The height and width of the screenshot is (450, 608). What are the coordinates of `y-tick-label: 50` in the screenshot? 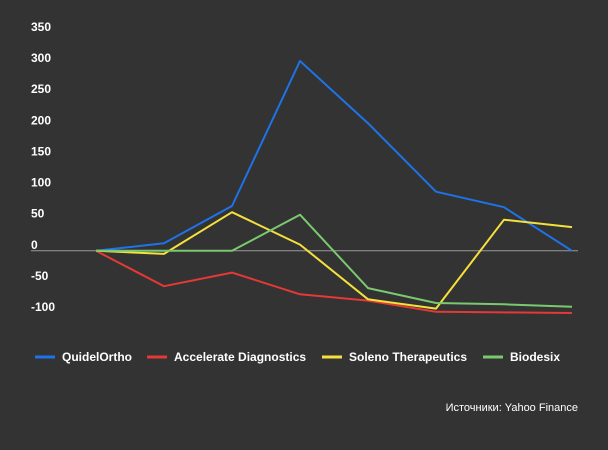 It's located at (38, 214).